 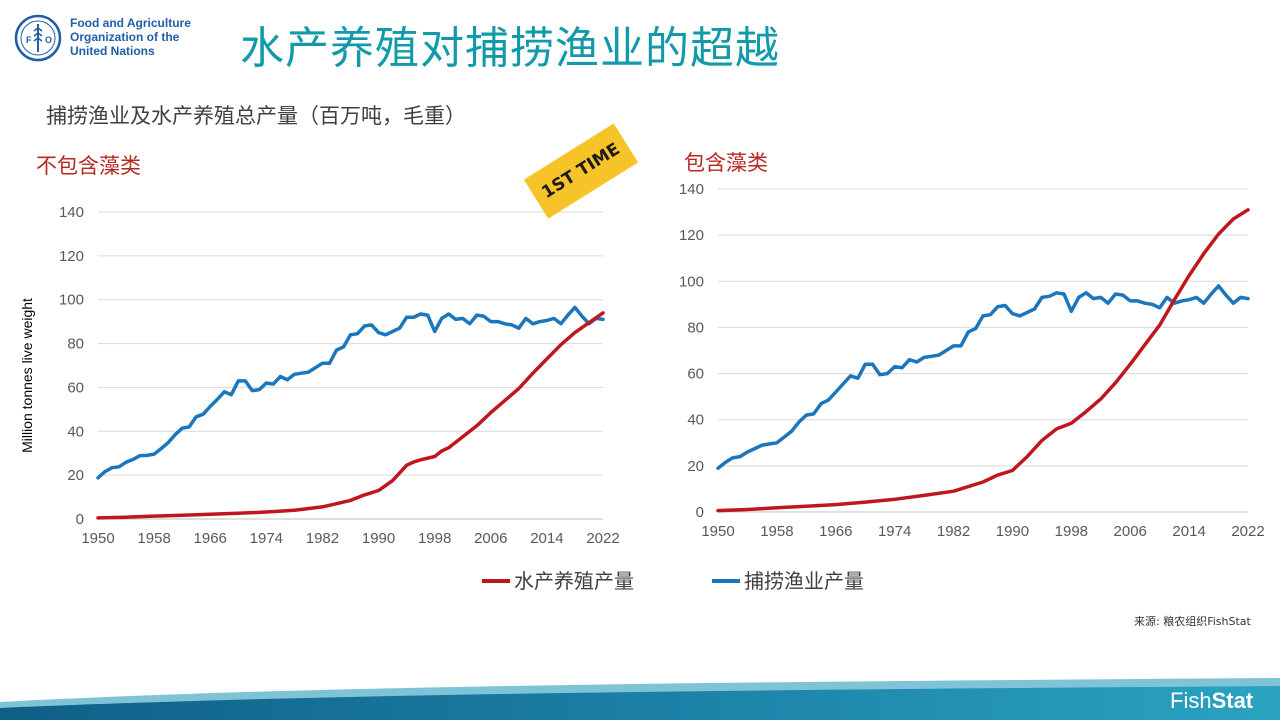 What do you see at coordinates (29, 40) in the screenshot?
I see `svg-text: F` at bounding box center [29, 40].